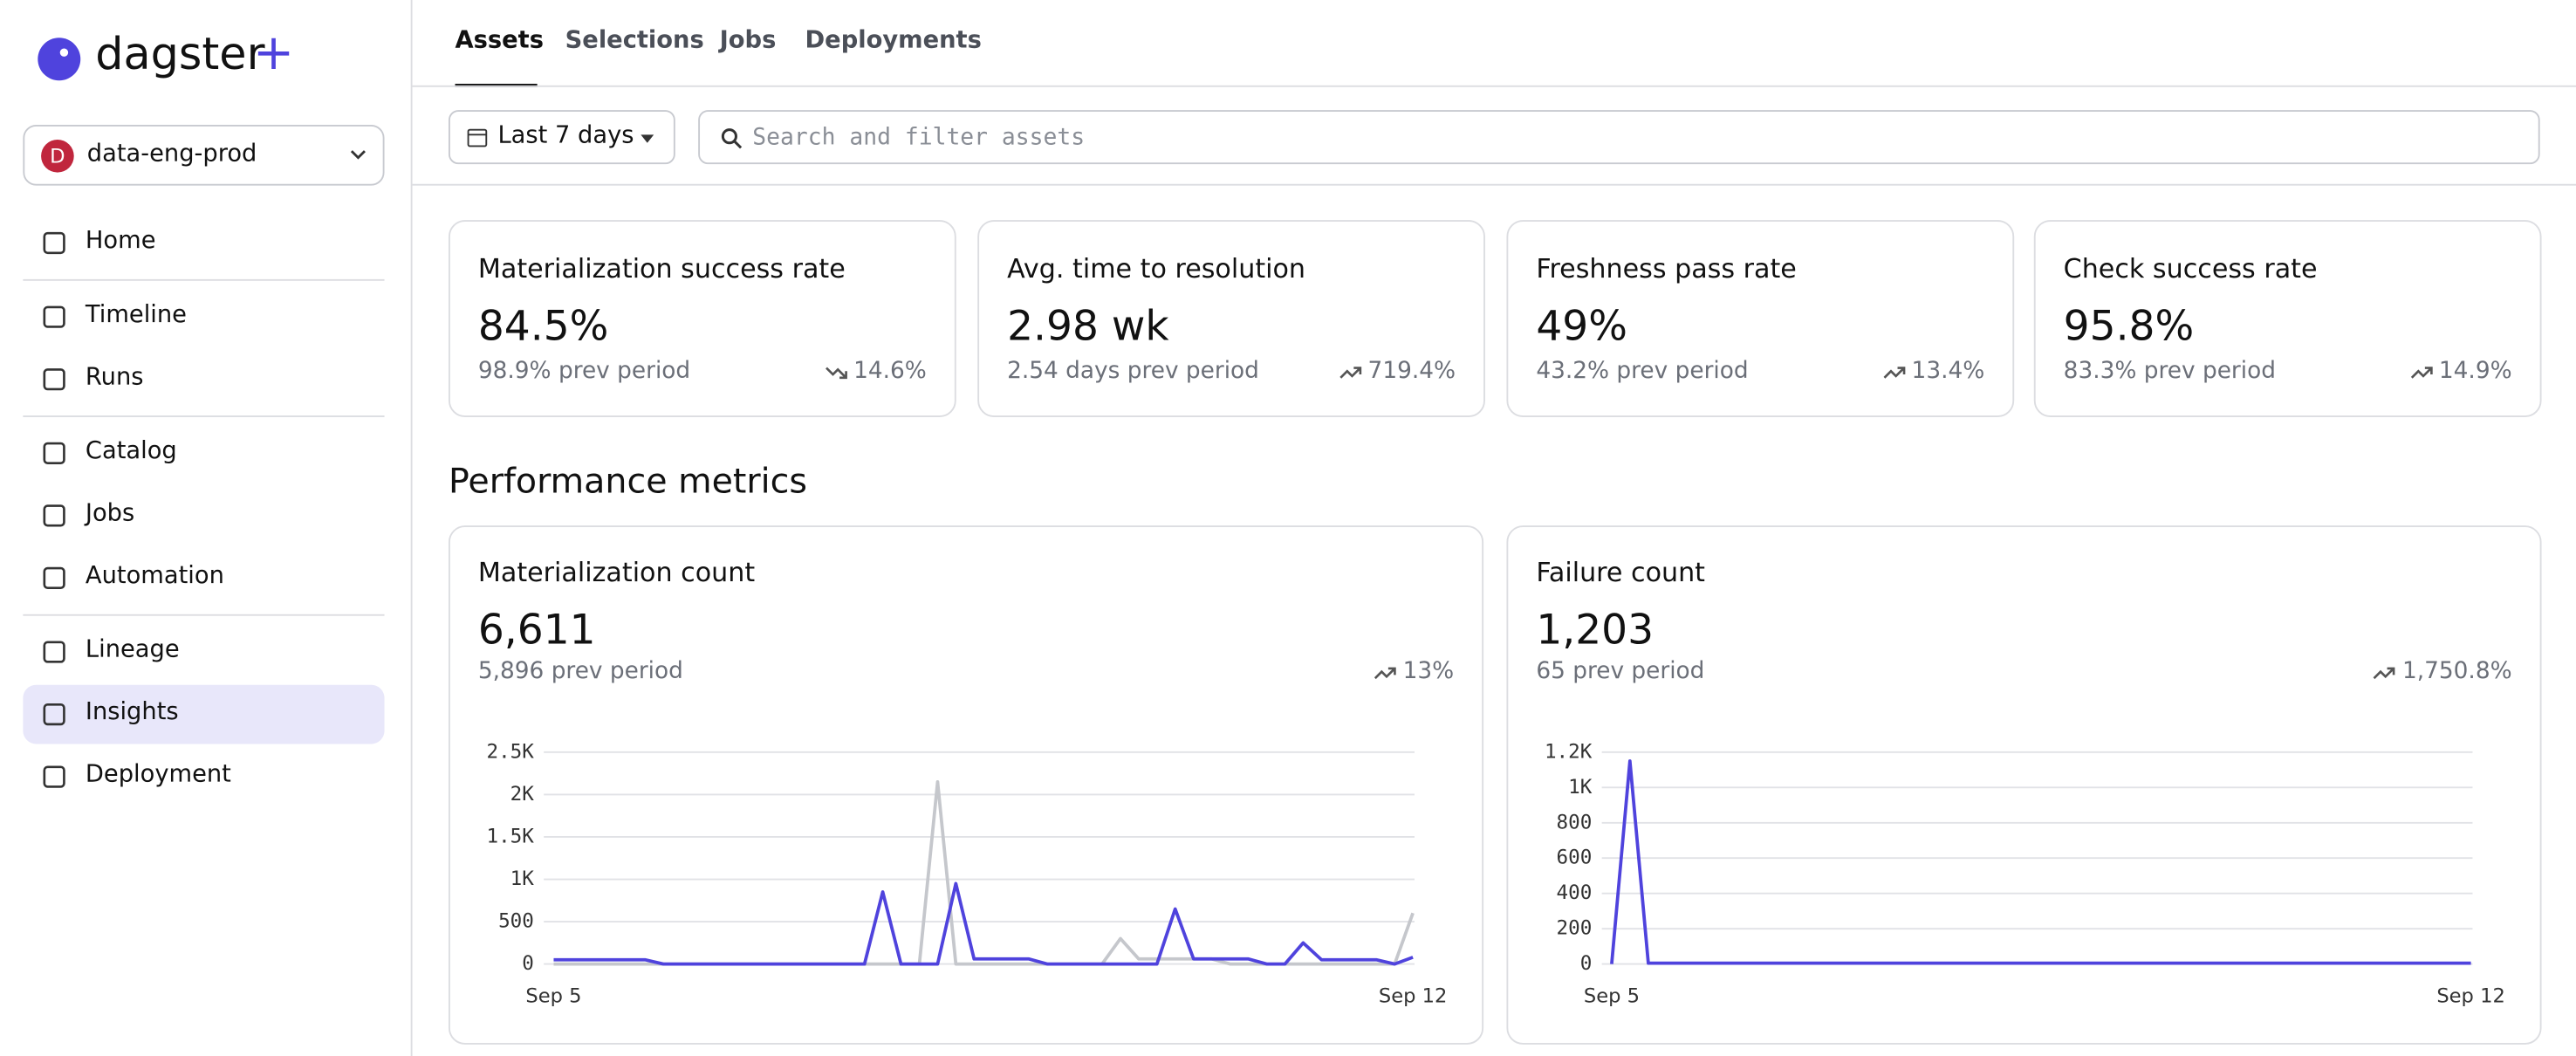  I want to click on kpi-prev: 83.3% prev period, so click(2169, 371).